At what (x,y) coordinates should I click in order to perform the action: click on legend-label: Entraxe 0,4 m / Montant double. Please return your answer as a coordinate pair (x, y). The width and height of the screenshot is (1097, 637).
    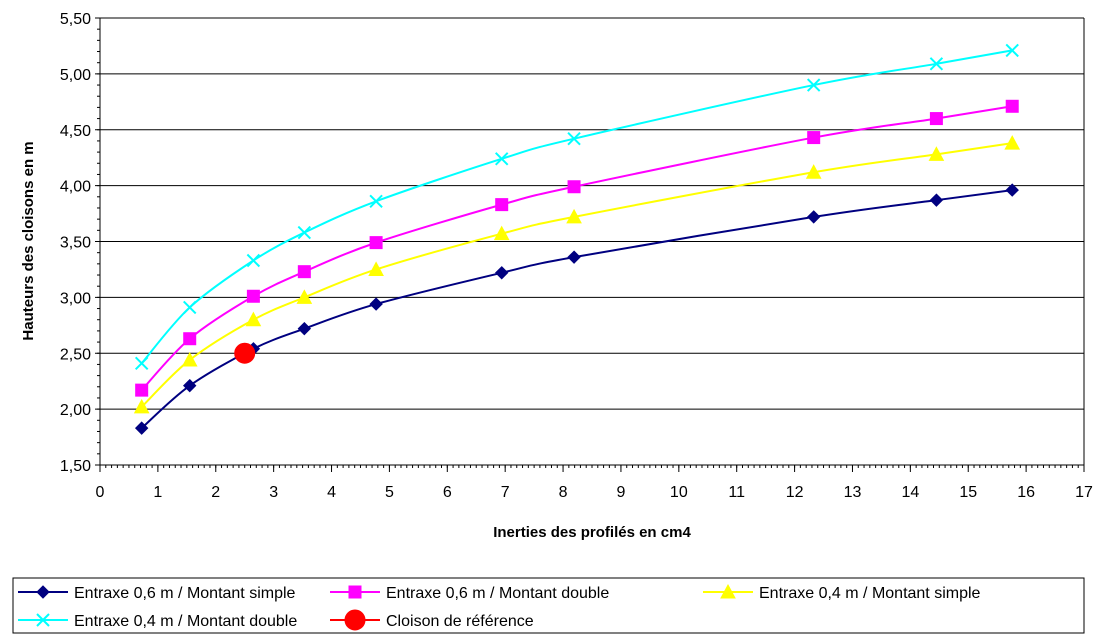
    Looking at the image, I should click on (185, 621).